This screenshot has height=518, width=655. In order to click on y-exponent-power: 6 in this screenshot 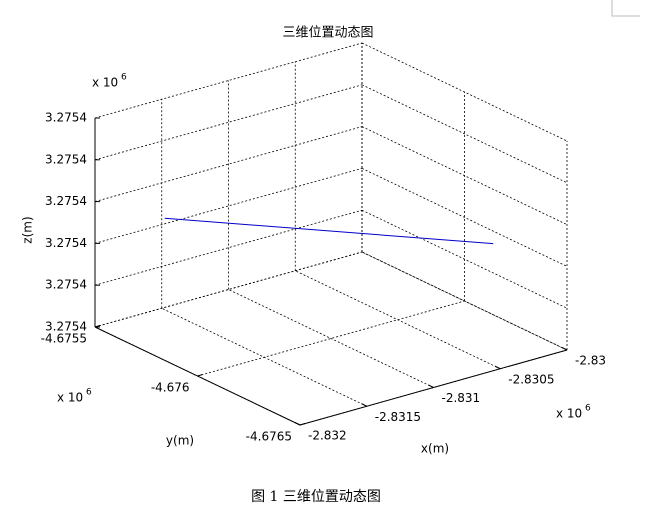, I will do `click(89, 393)`.